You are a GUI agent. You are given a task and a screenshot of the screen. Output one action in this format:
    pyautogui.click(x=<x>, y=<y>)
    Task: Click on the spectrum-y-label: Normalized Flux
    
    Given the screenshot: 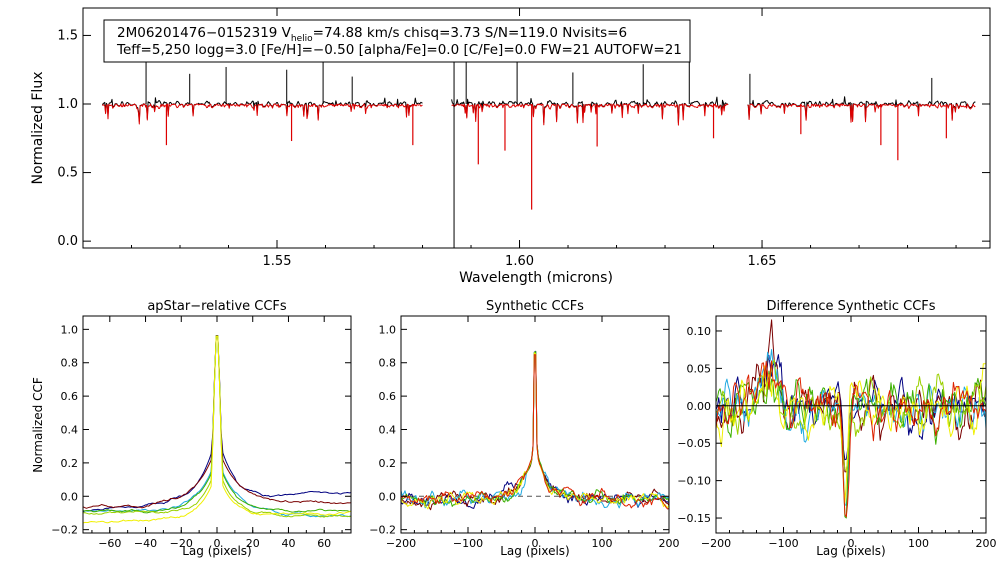 What is the action you would take?
    pyautogui.click(x=38, y=128)
    